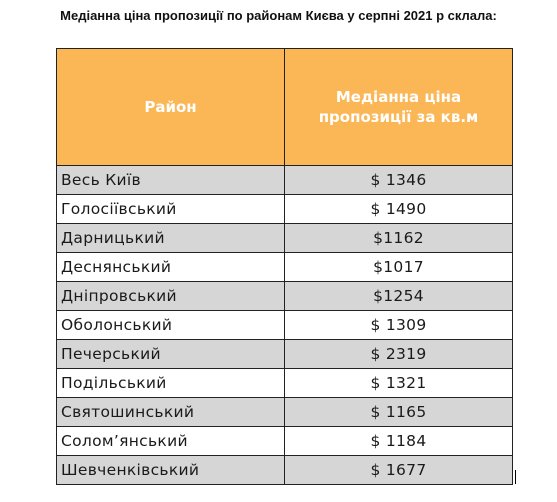  I want to click on header-district: Район, so click(170, 107).